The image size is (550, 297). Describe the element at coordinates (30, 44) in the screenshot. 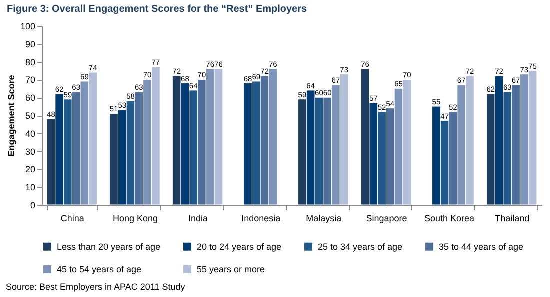

I see `y-tick-label: 90` at that location.